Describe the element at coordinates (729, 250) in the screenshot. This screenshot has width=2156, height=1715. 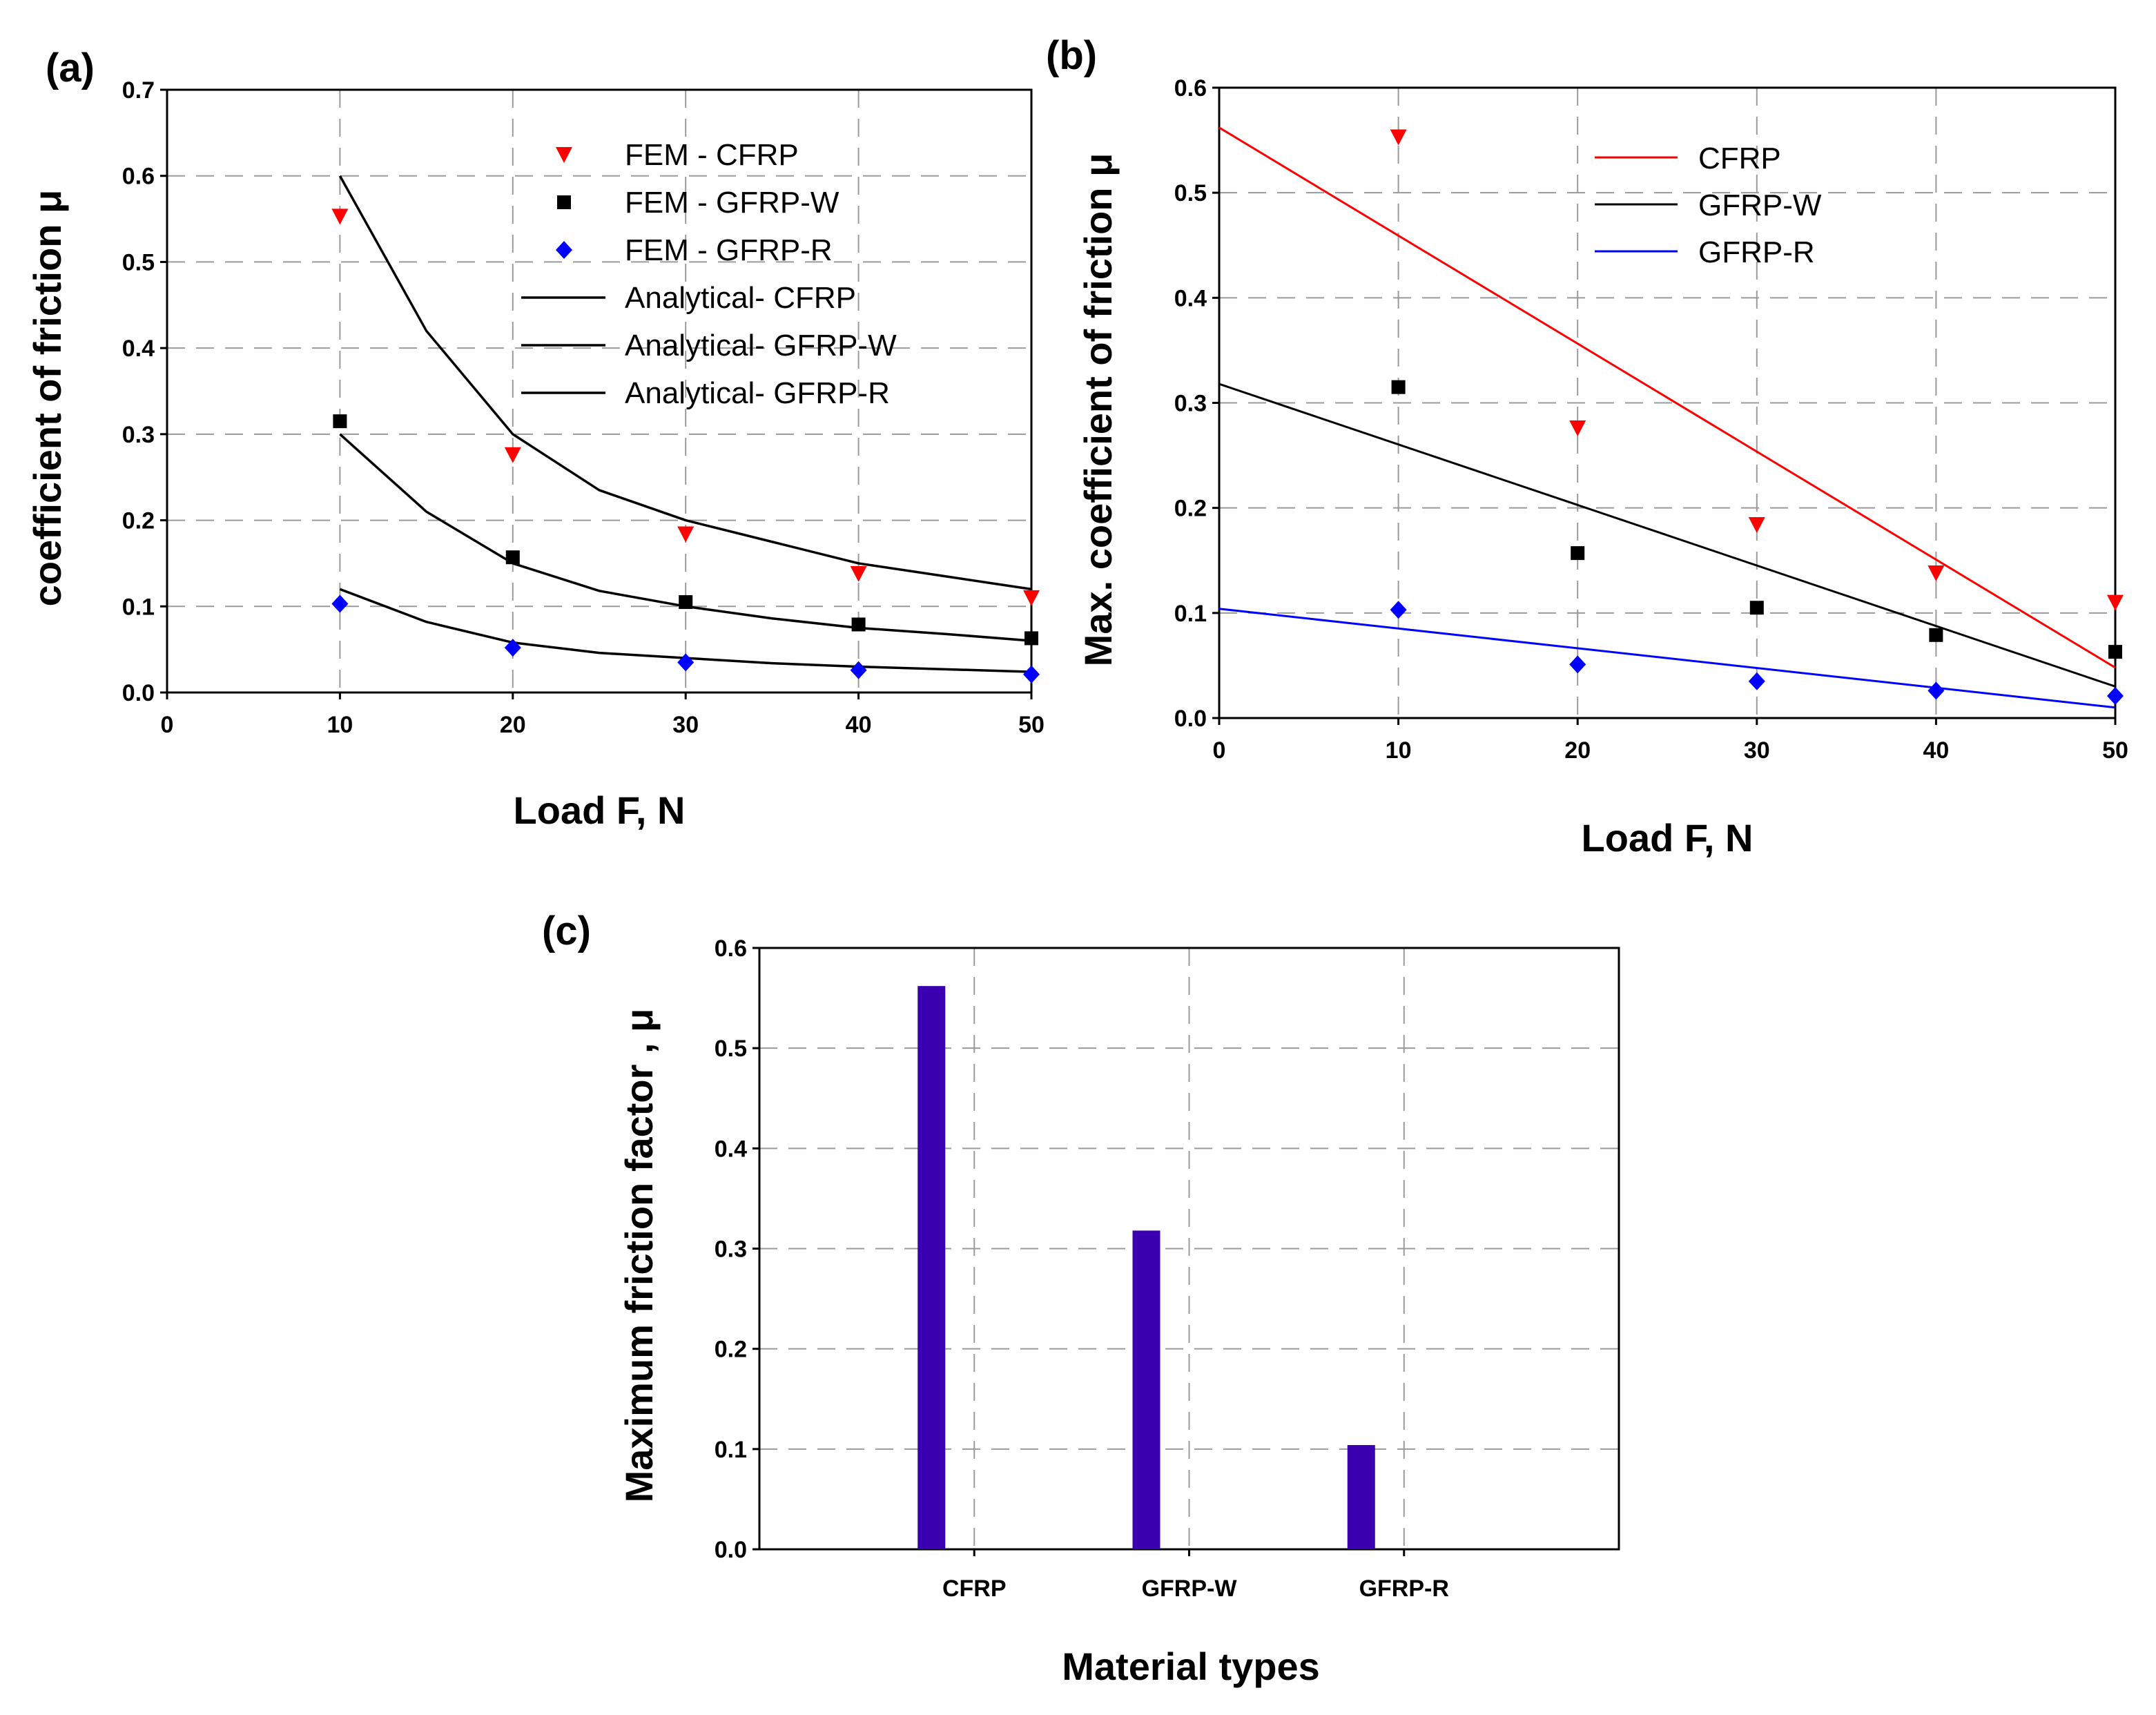
I see `legend-label: FEM - GFRP-R` at that location.